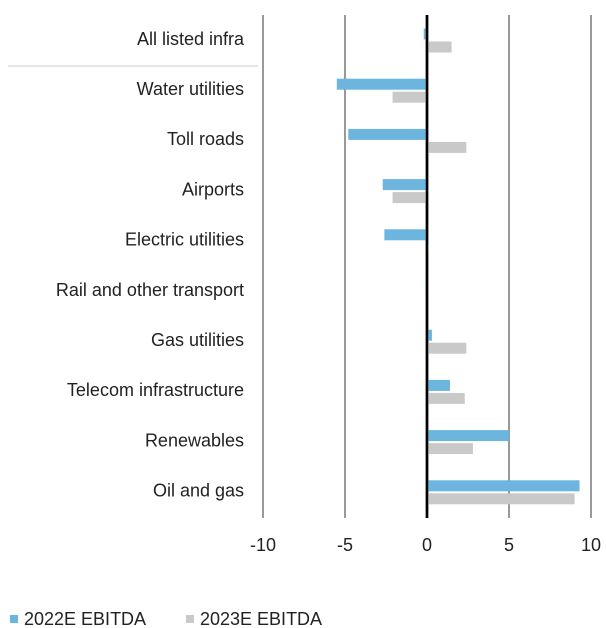 This screenshot has height=628, width=606. Describe the element at coordinates (150, 290) in the screenshot. I see `y-tick-label: Rail and other transport` at that location.